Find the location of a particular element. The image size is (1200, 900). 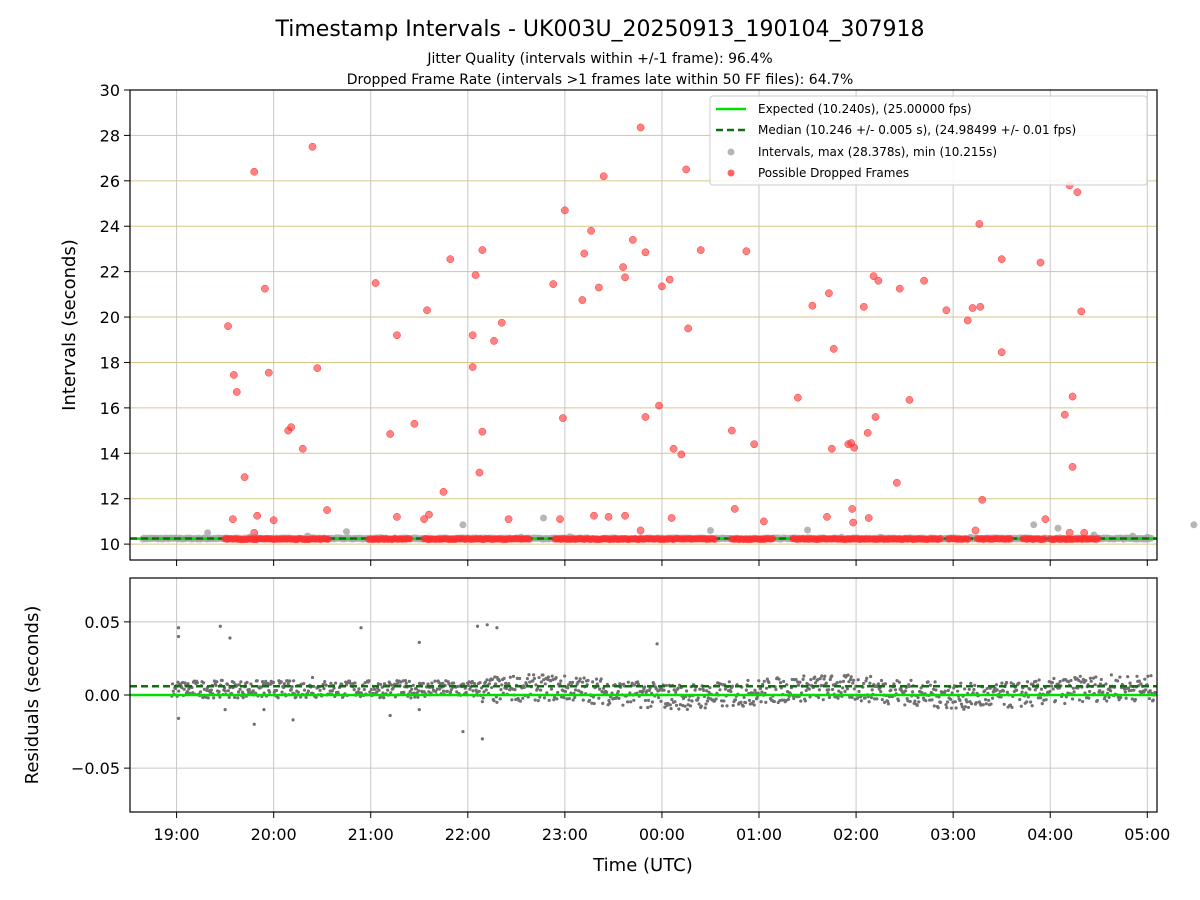

x-tick-label: 03:00 is located at coordinates (953, 834).